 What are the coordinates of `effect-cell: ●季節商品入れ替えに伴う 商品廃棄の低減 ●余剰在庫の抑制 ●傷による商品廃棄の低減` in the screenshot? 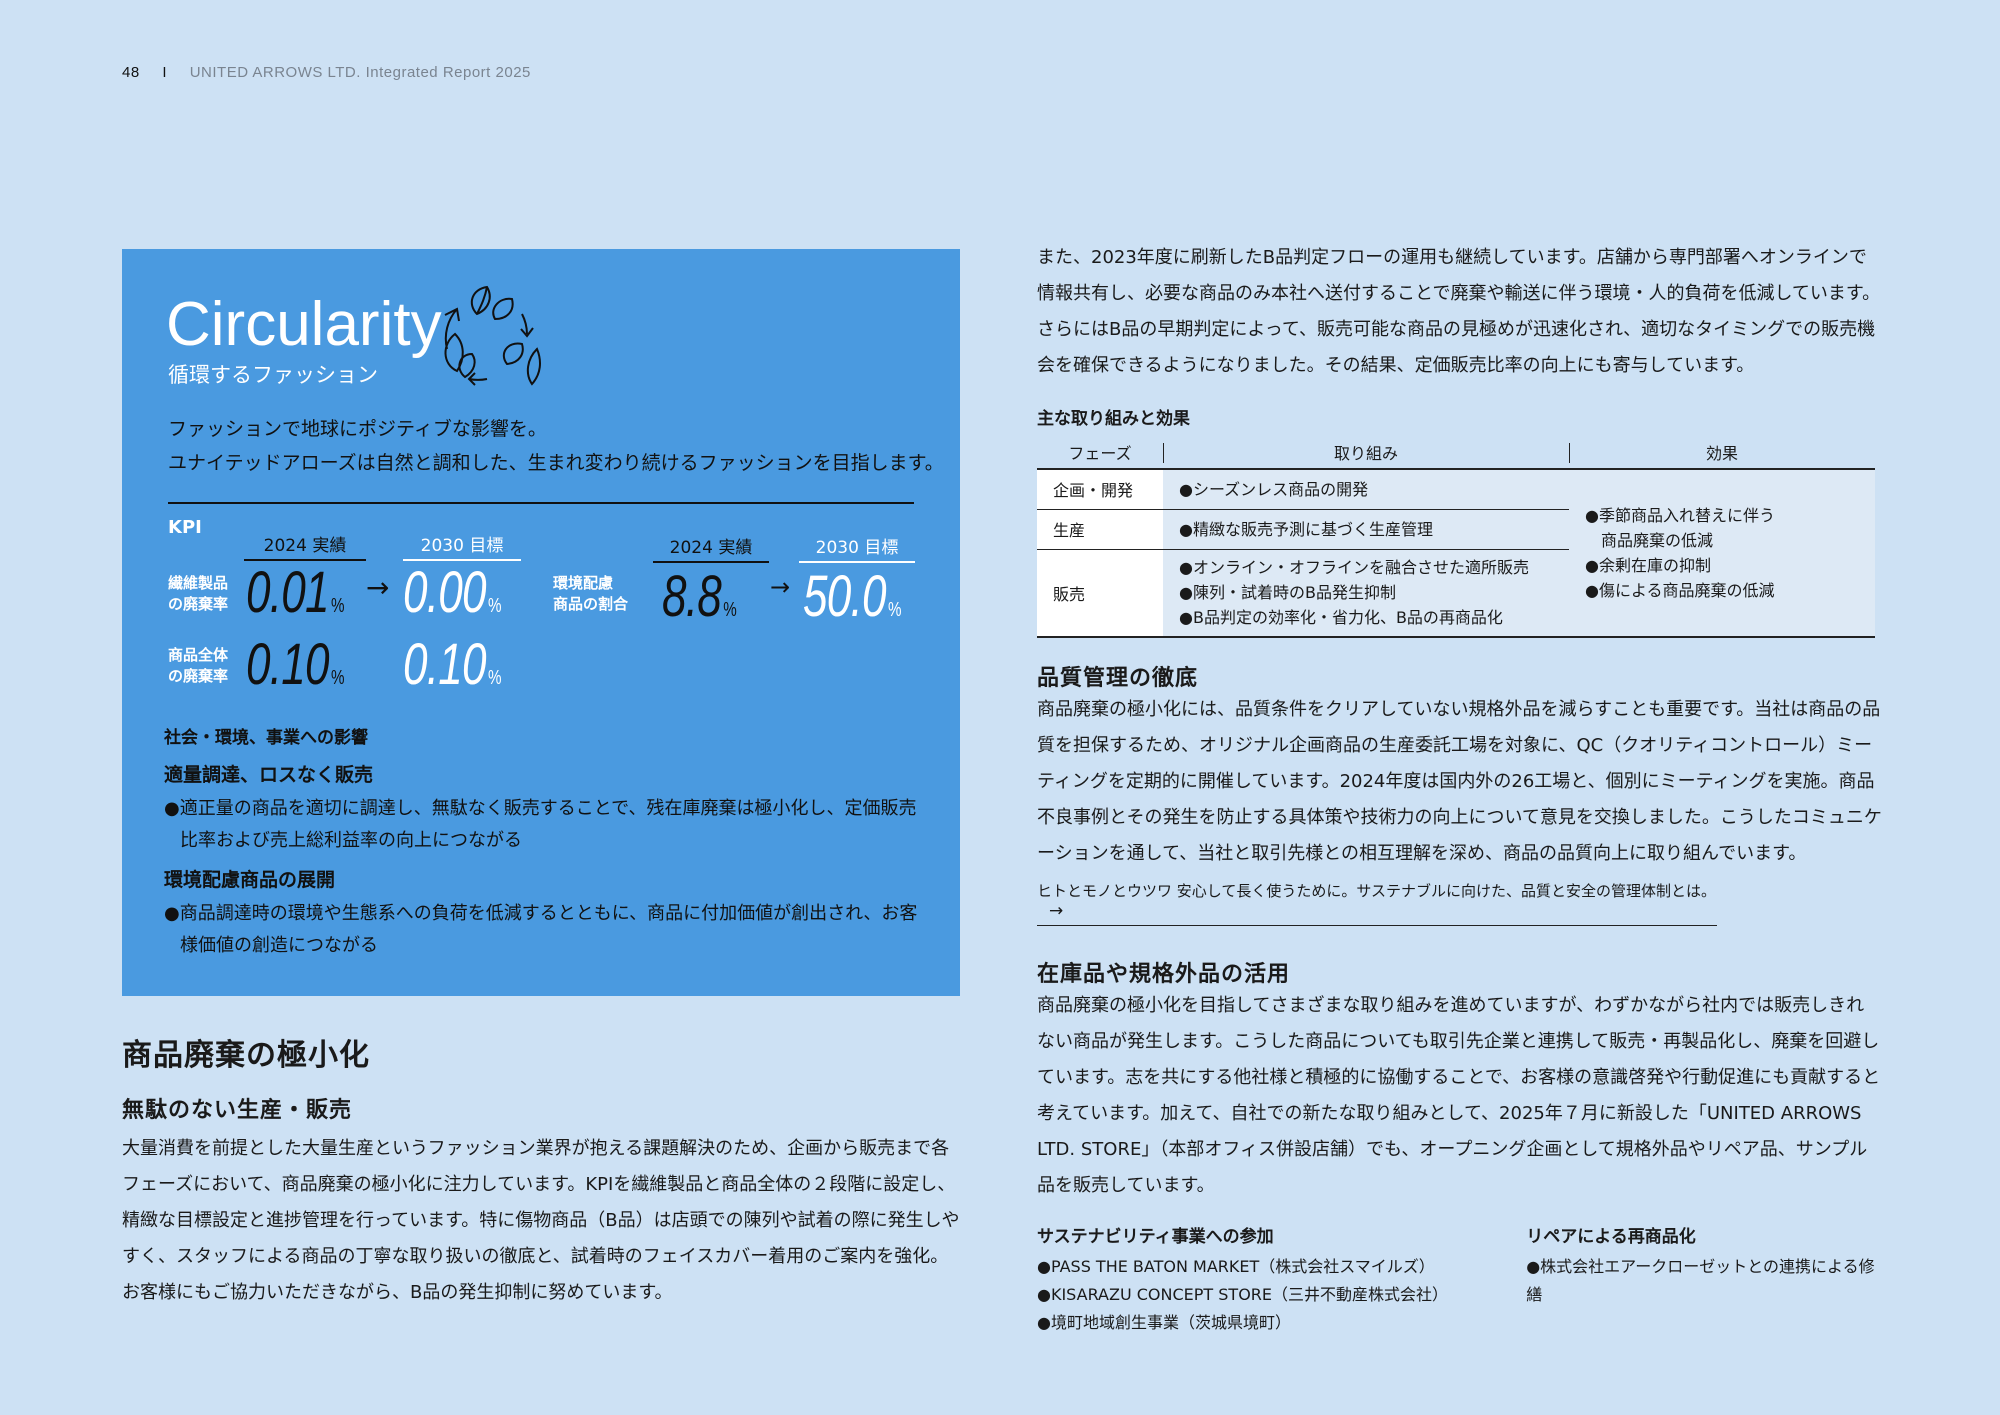 It's located at (1722, 553).